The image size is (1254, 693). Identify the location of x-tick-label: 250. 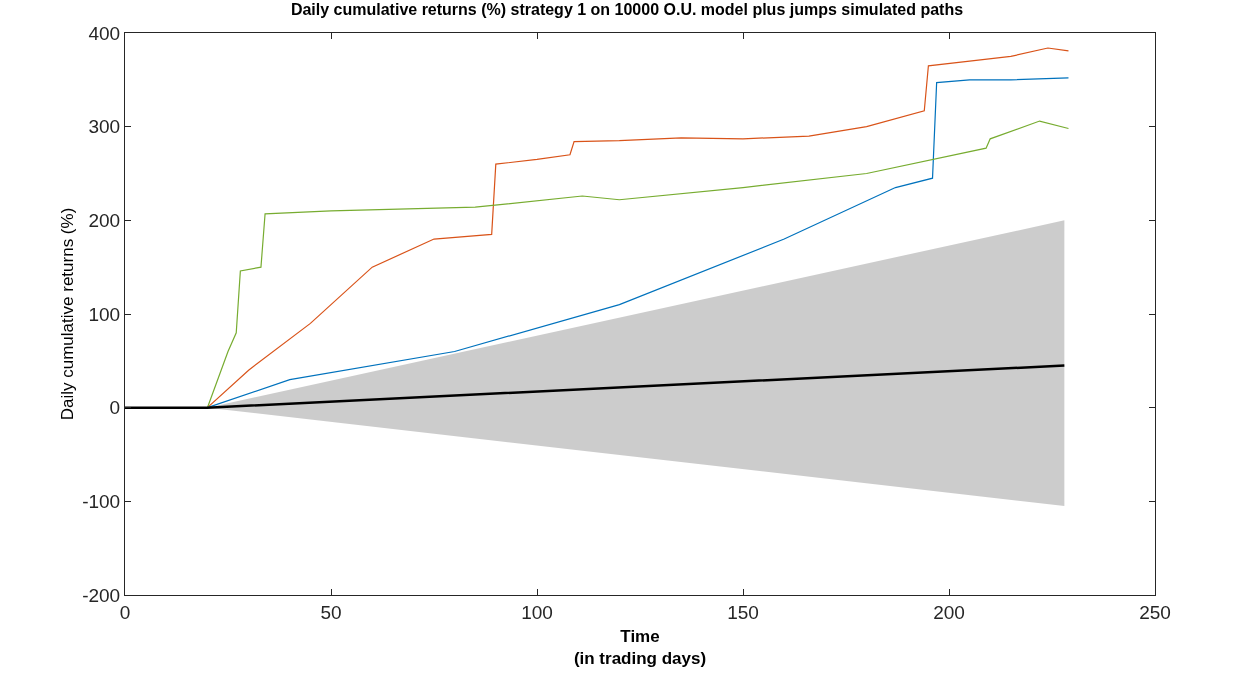
(1155, 612).